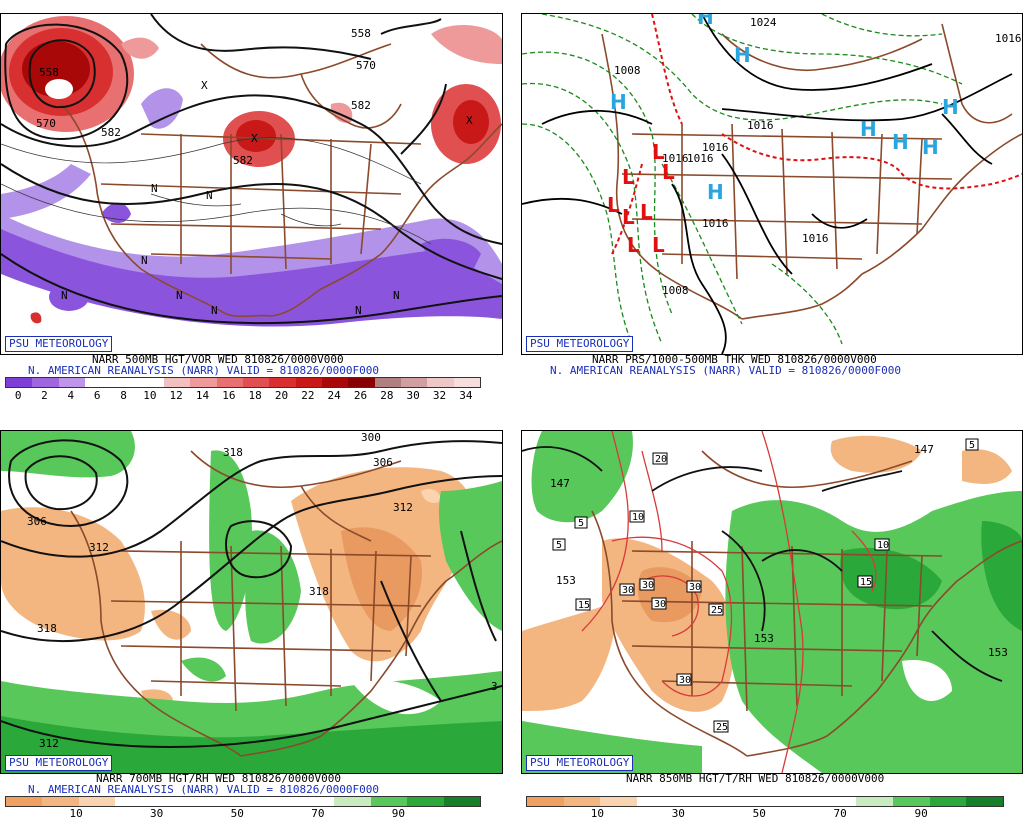 This screenshot has width=1024, height=820. Describe the element at coordinates (627, 70) in the screenshot. I see `isobar-label: 1008` at that location.